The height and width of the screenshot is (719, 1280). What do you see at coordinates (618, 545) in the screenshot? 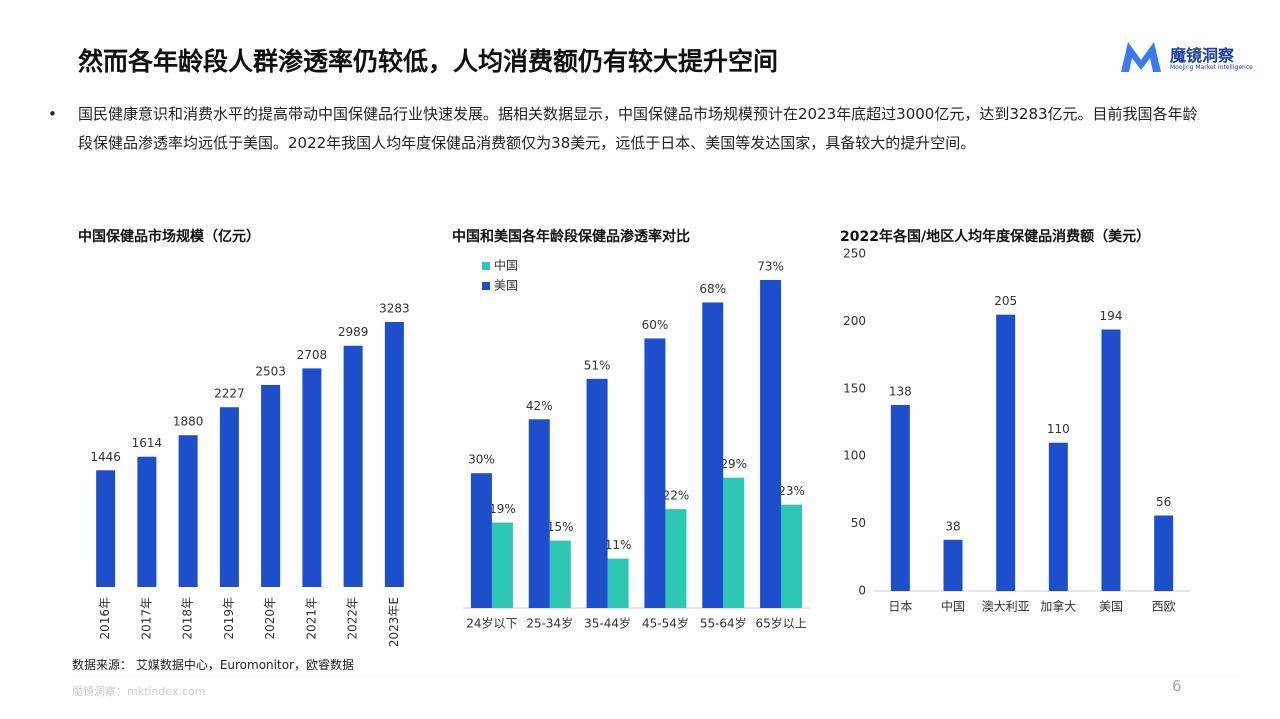
I see `data-label: 11%` at bounding box center [618, 545].